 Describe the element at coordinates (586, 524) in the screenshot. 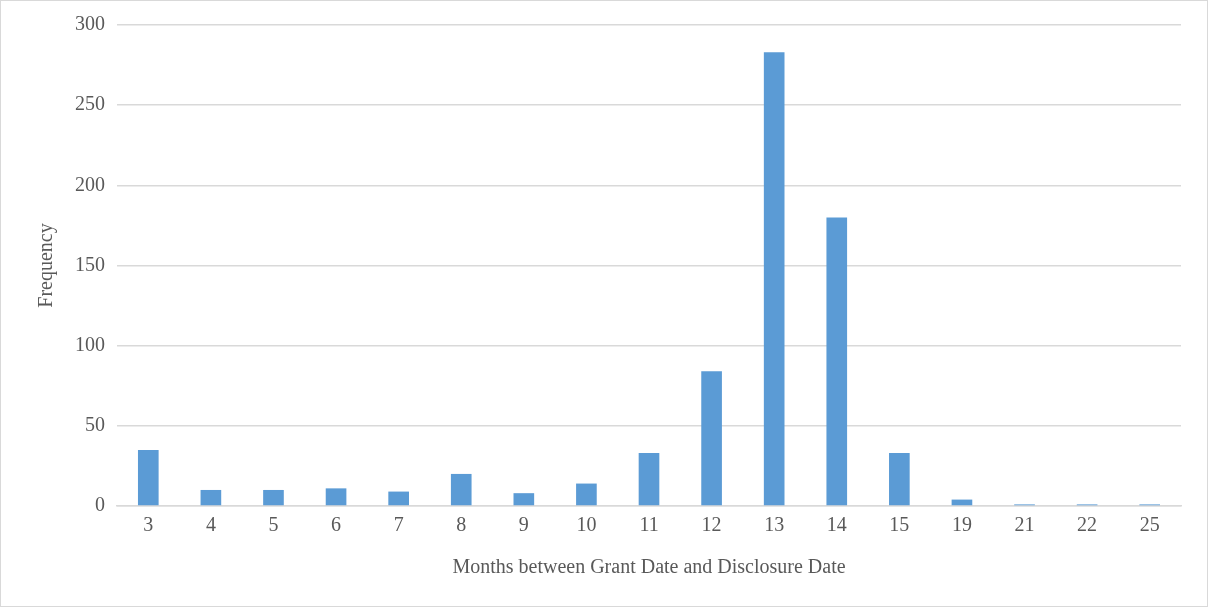

I see `x-tick-label: 10` at that location.